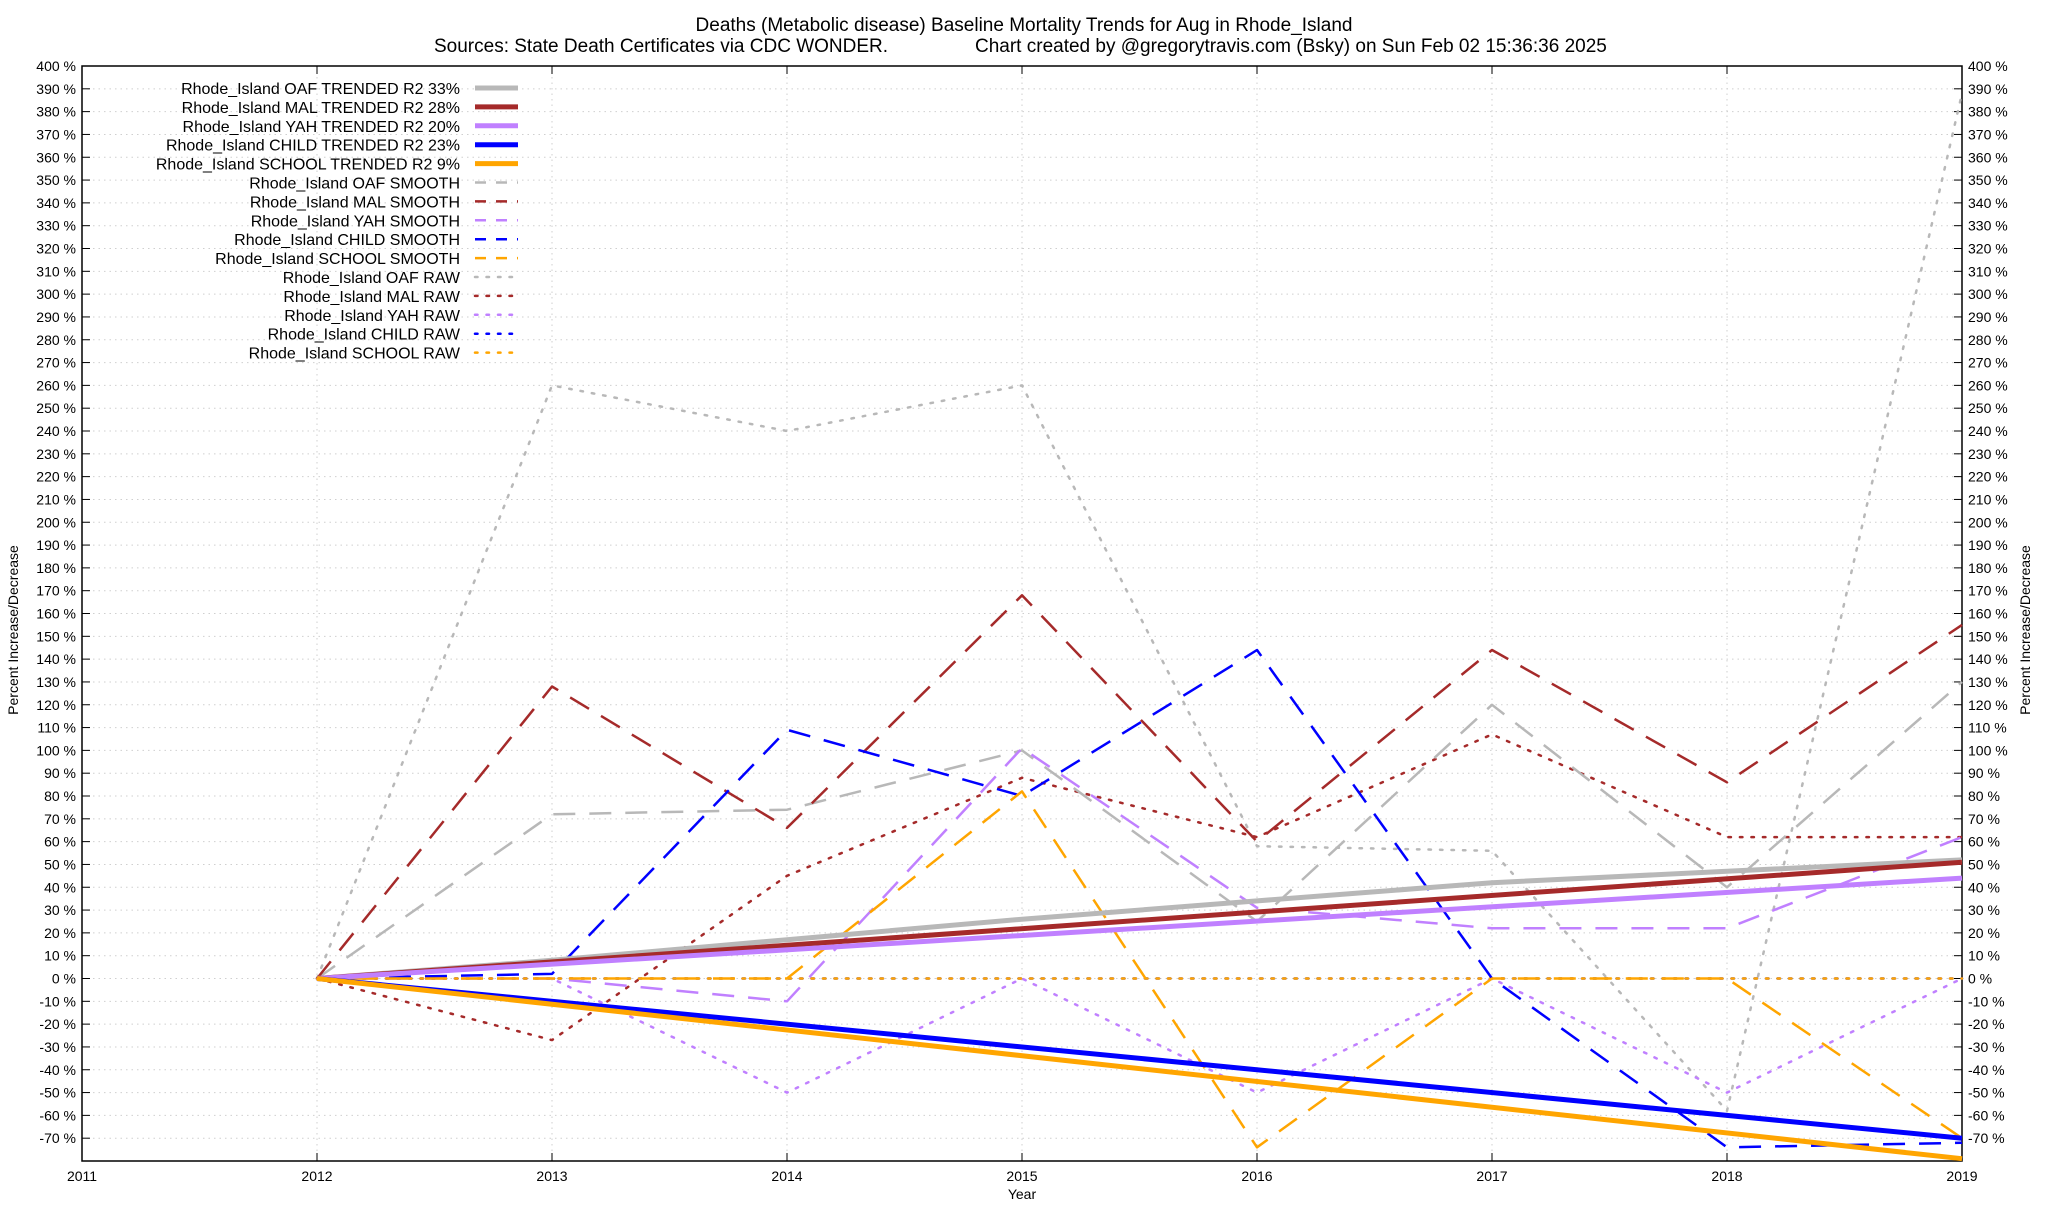  I want to click on y-tick-label-right: 120 %, so click(1988, 705).